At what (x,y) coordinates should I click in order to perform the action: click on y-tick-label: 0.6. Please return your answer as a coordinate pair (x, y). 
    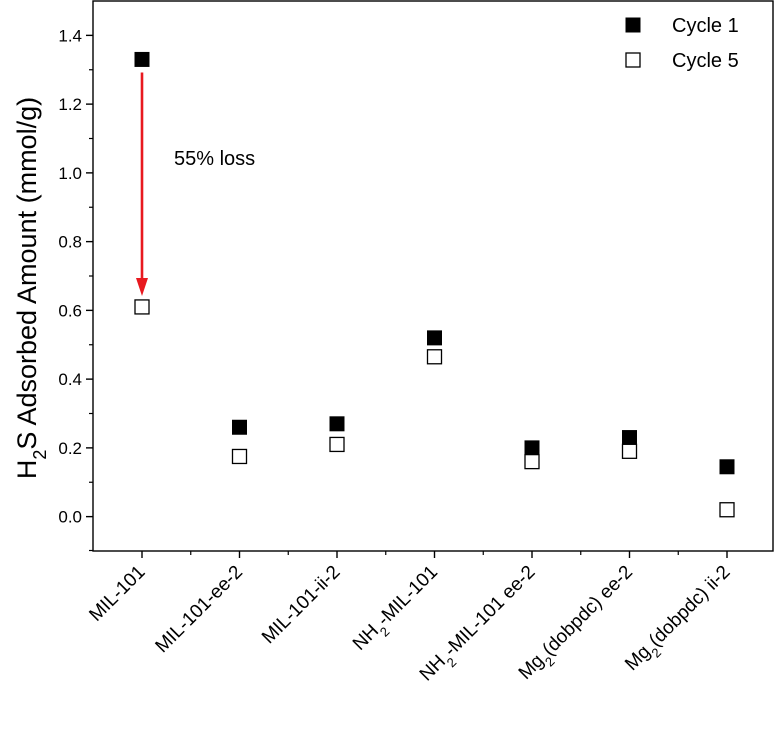
    Looking at the image, I should click on (70, 310).